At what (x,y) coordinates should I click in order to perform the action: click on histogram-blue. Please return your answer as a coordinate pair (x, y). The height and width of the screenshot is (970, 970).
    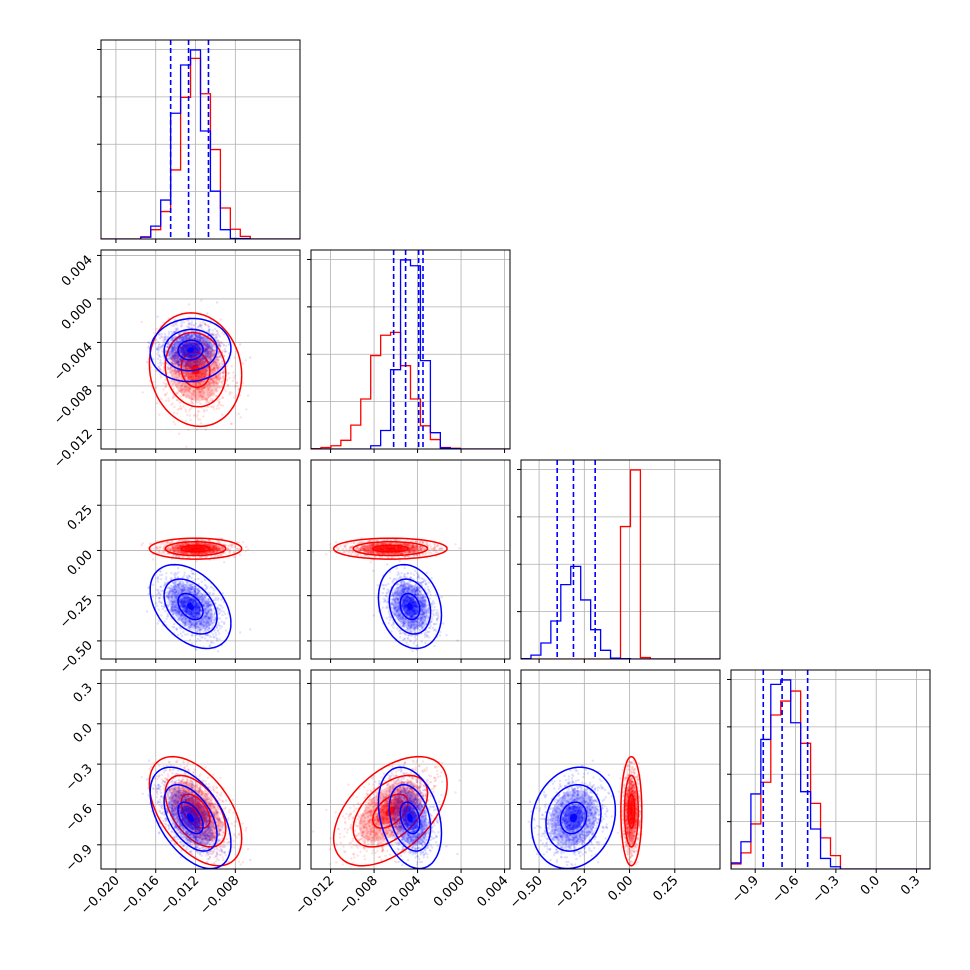
    Looking at the image, I should click on (830, 774).